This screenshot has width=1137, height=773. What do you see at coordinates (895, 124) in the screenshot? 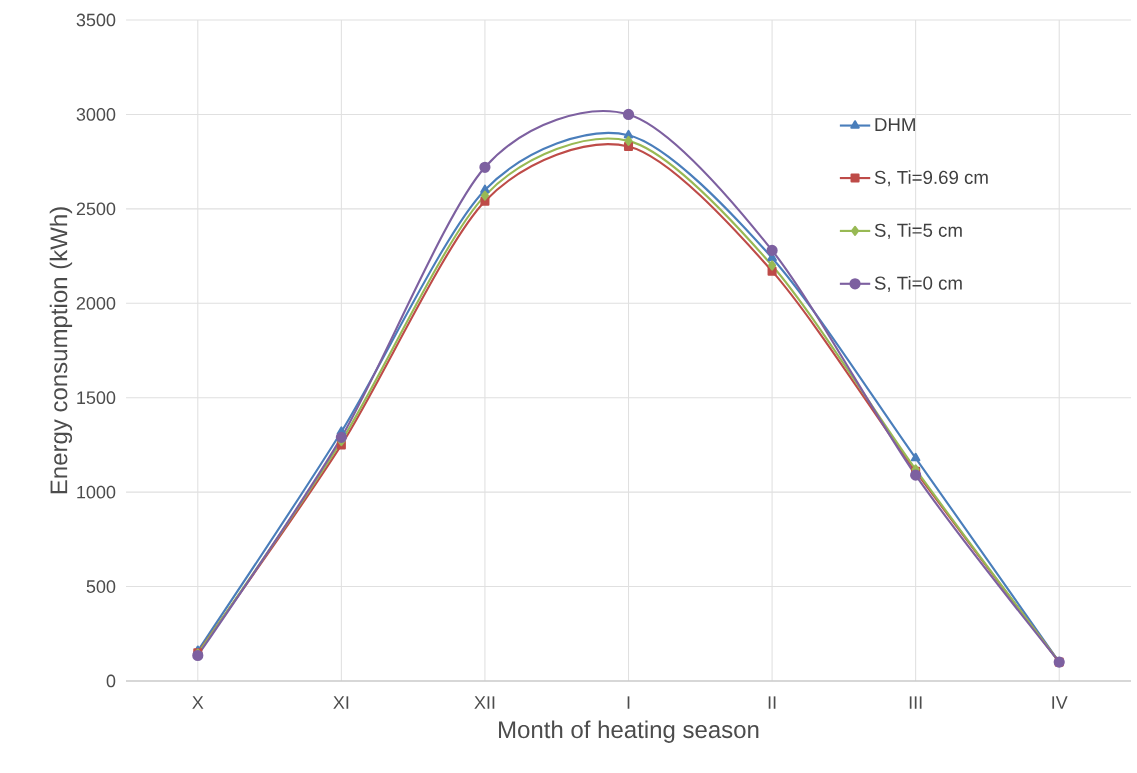
I see `legend-label: DHM` at bounding box center [895, 124].